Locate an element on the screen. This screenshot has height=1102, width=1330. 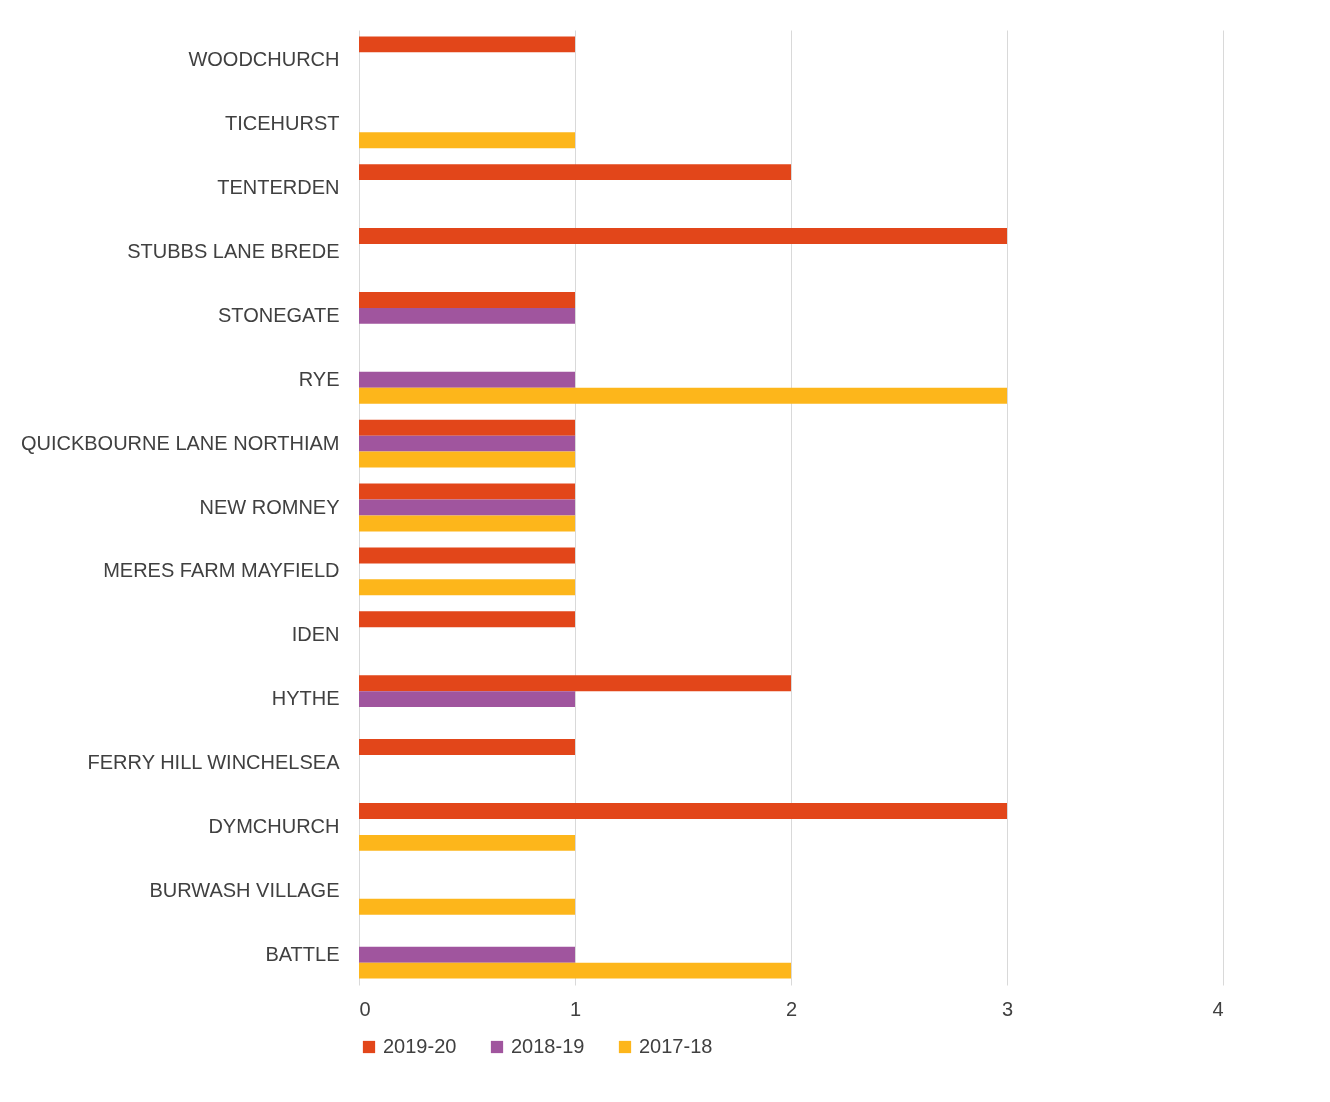
y-tick-label: STONEGATE is located at coordinates (278, 314).